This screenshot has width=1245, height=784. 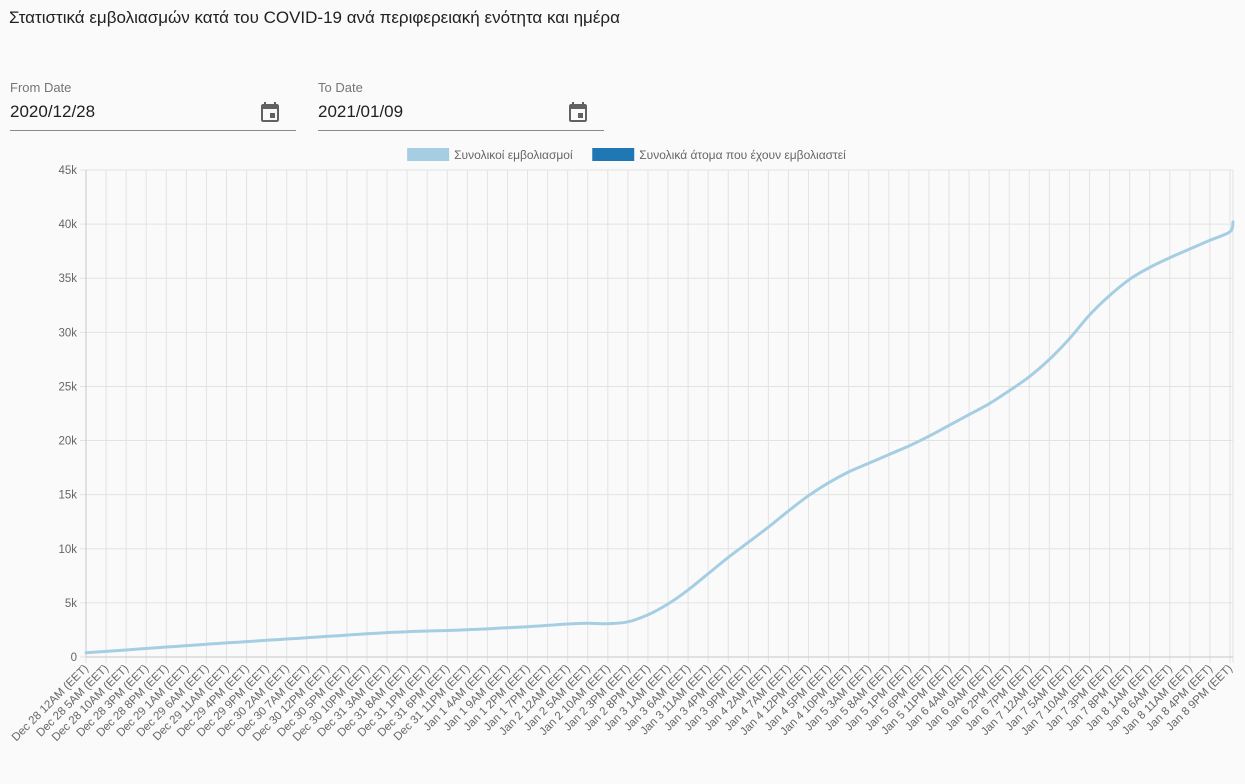 I want to click on y-tick-label: 15k, so click(x=67, y=496).